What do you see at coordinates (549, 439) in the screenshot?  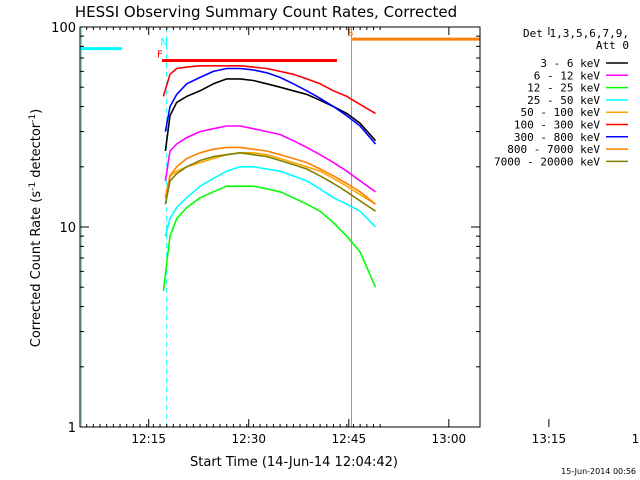 I see `x-tick-label: 13:15` at bounding box center [549, 439].